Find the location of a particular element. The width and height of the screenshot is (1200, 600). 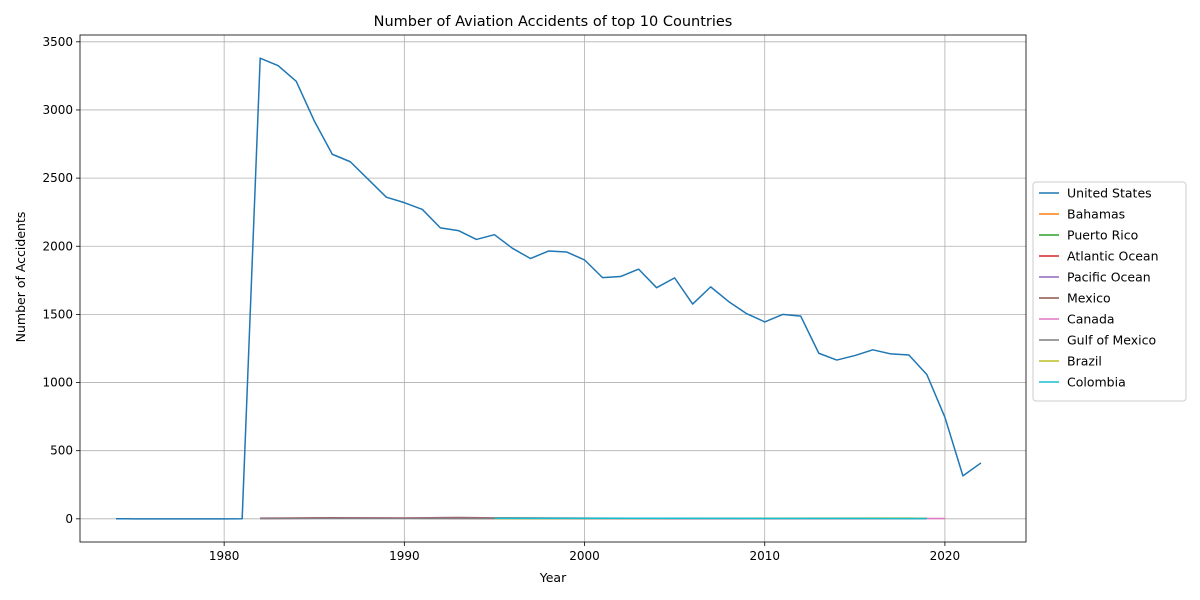

legend-label: Puerto Rico is located at coordinates (1102, 235).